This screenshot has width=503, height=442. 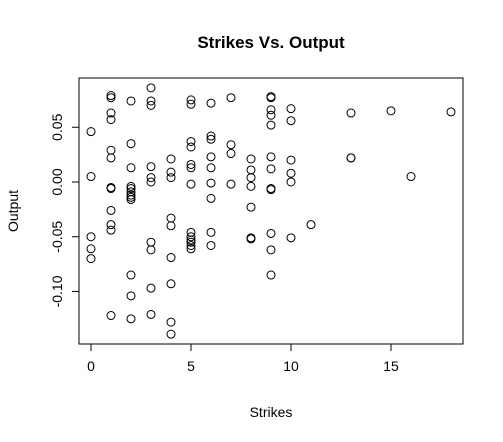 What do you see at coordinates (91, 366) in the screenshot?
I see `x-tick-label: 0` at bounding box center [91, 366].